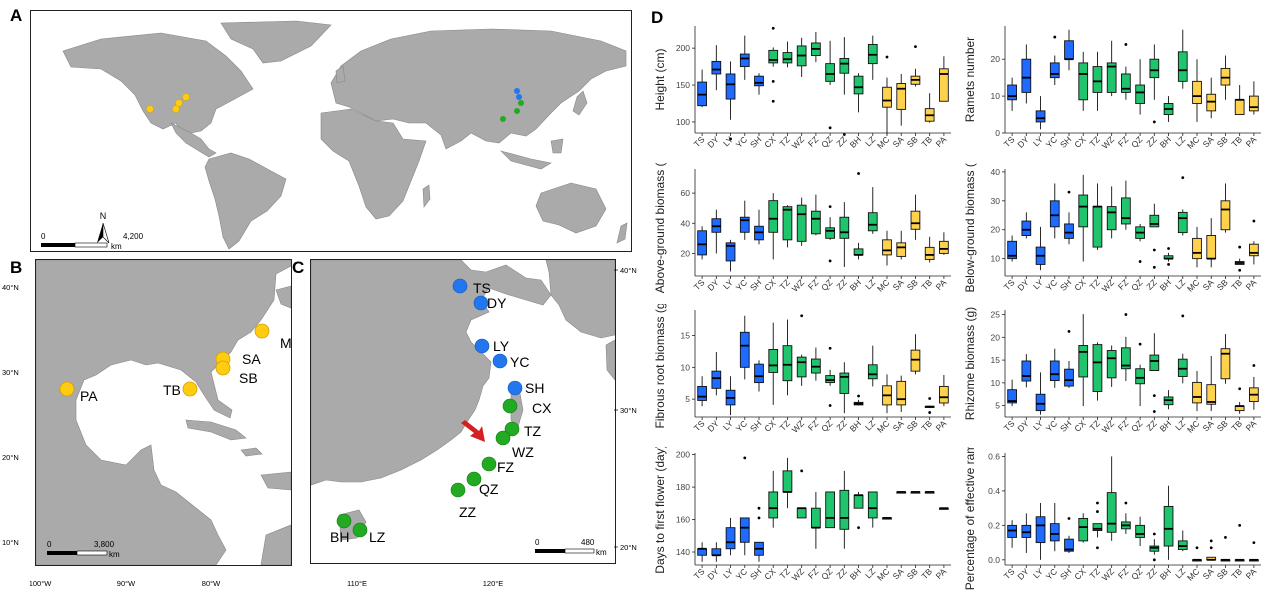 The image size is (1269, 604). I want to click on box-qz, so click(1140, 87).